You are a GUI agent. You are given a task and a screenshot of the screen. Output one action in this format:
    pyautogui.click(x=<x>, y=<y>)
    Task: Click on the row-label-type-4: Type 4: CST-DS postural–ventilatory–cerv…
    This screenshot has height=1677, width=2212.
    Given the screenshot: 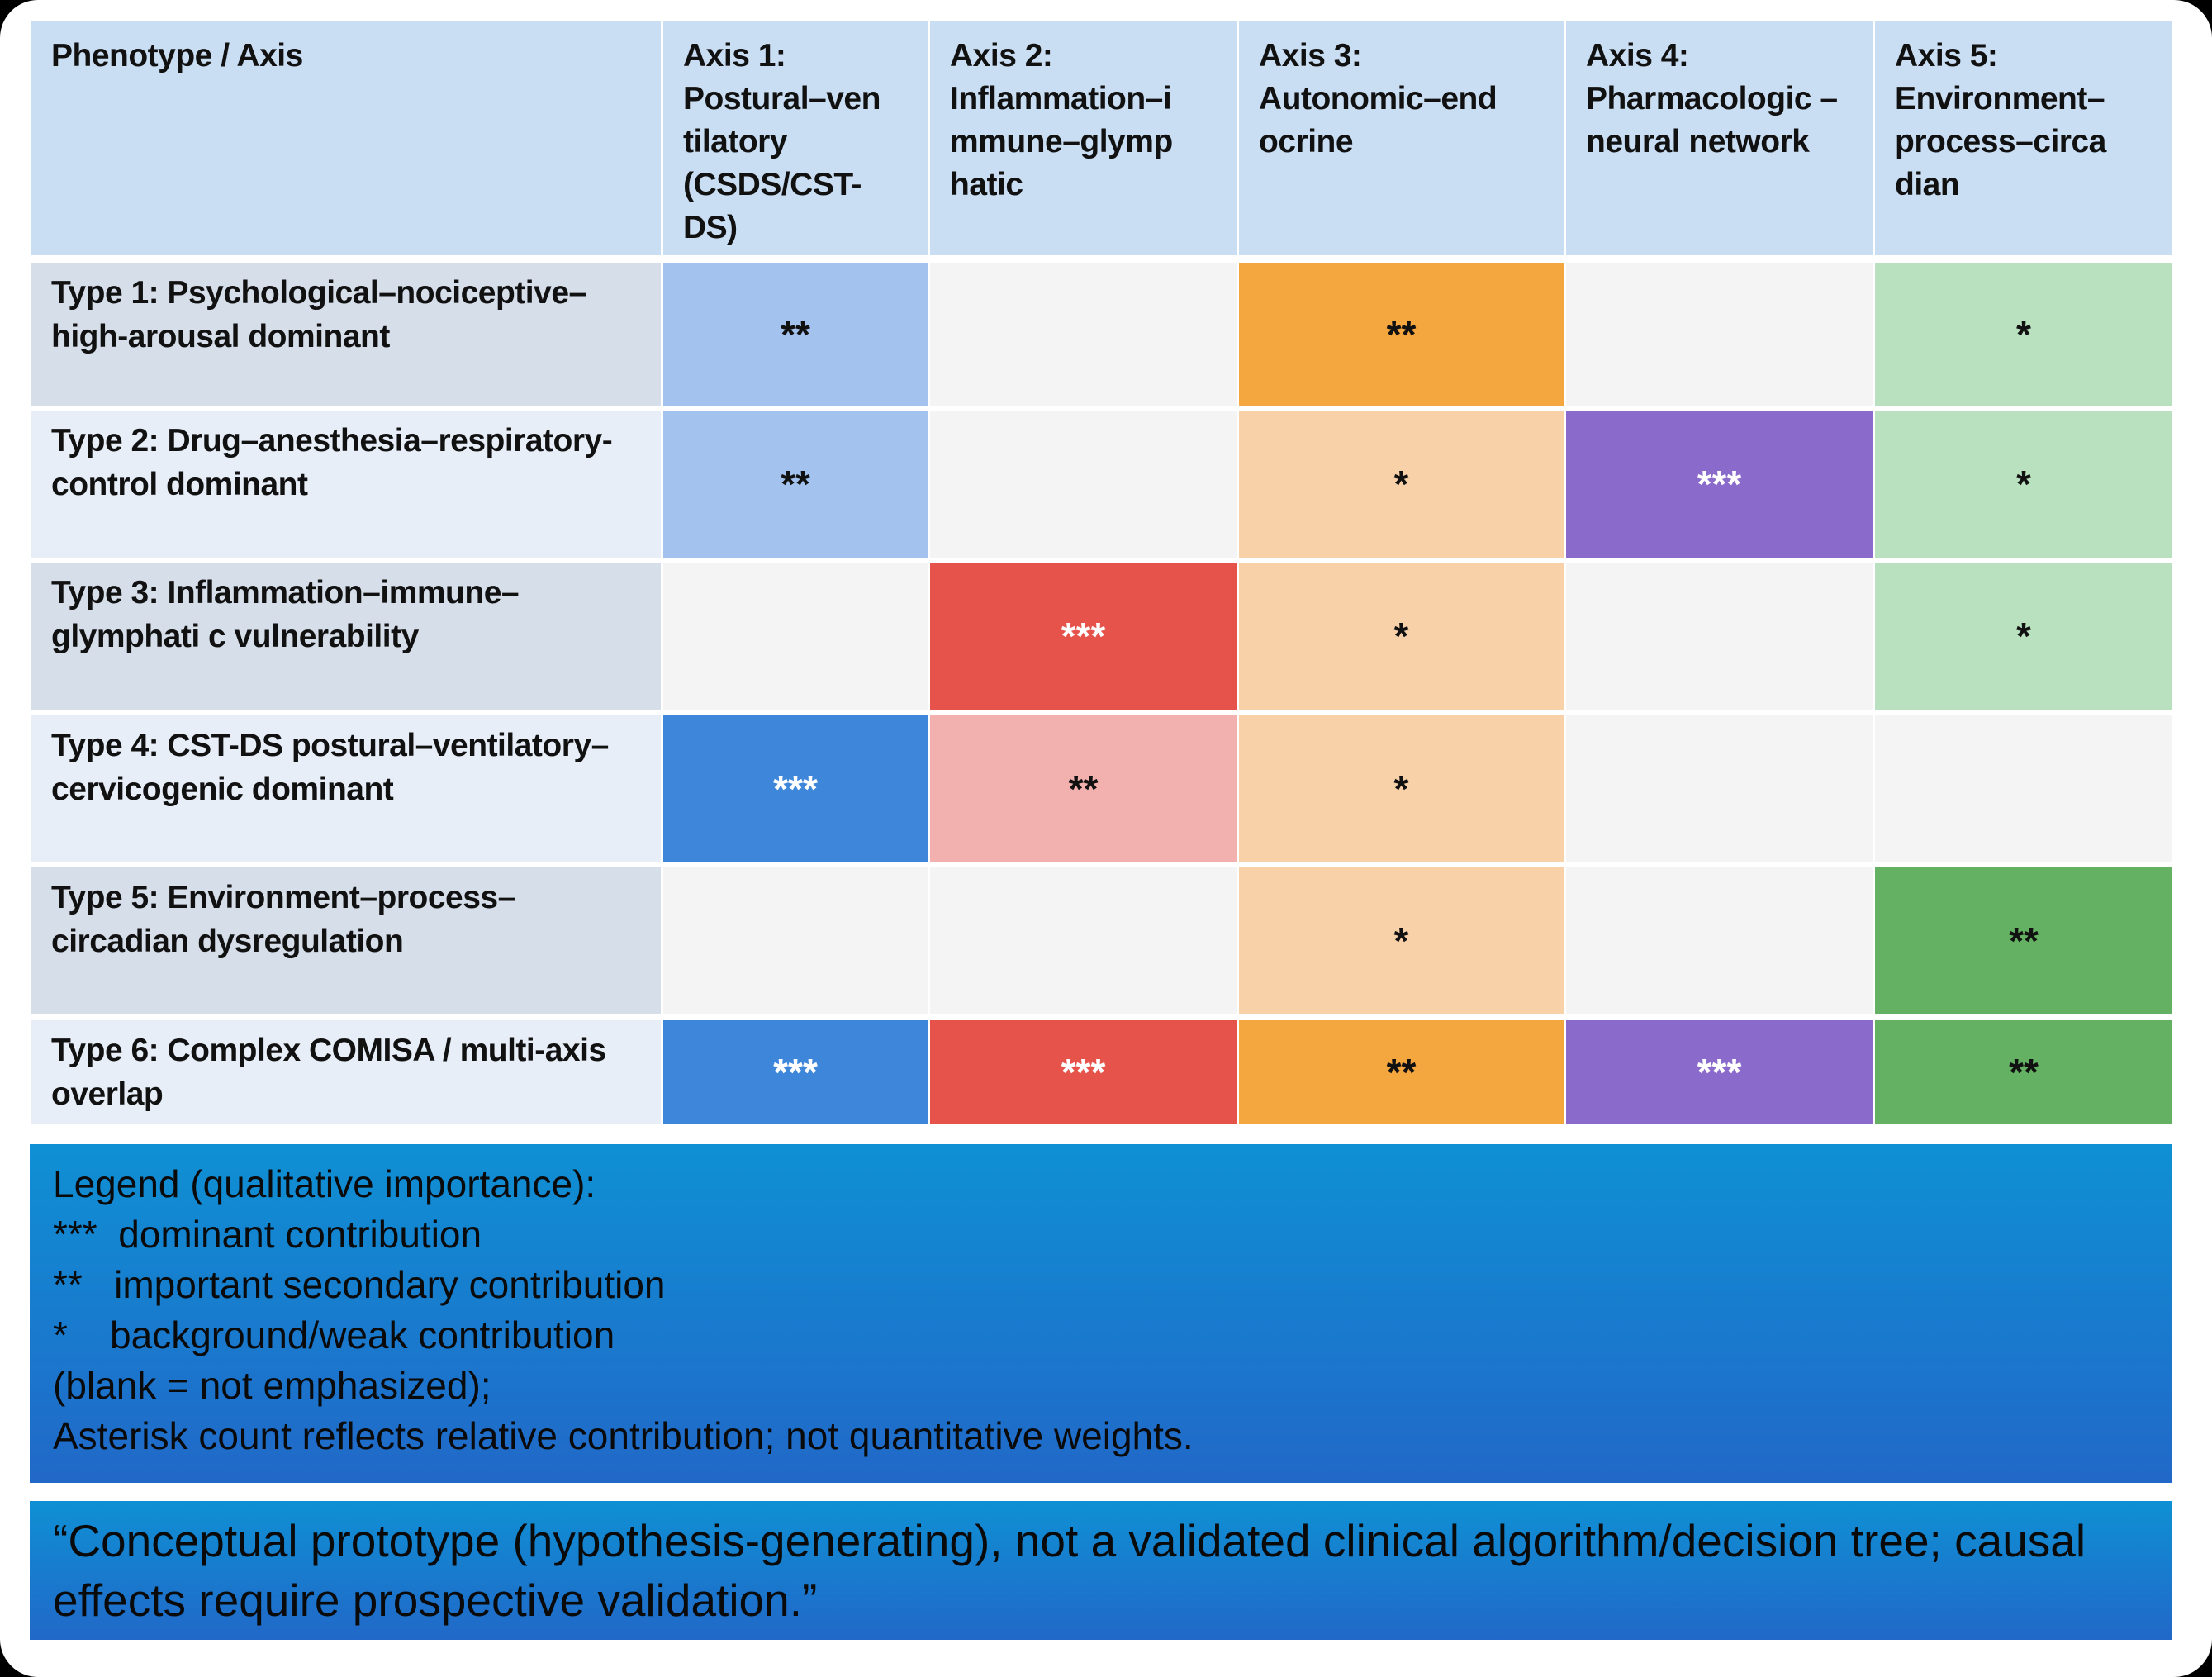 What is the action you would take?
    pyautogui.click(x=346, y=789)
    